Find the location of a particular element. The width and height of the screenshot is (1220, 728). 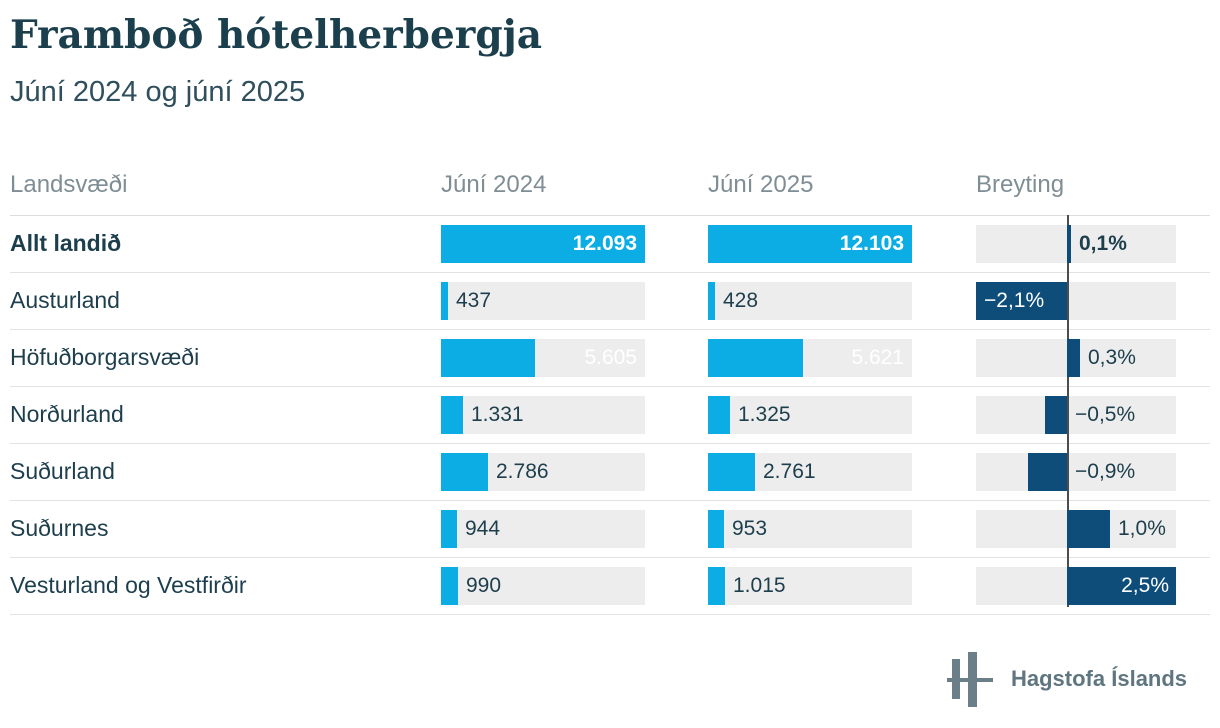

bar-track: 2.786 is located at coordinates (543, 471).